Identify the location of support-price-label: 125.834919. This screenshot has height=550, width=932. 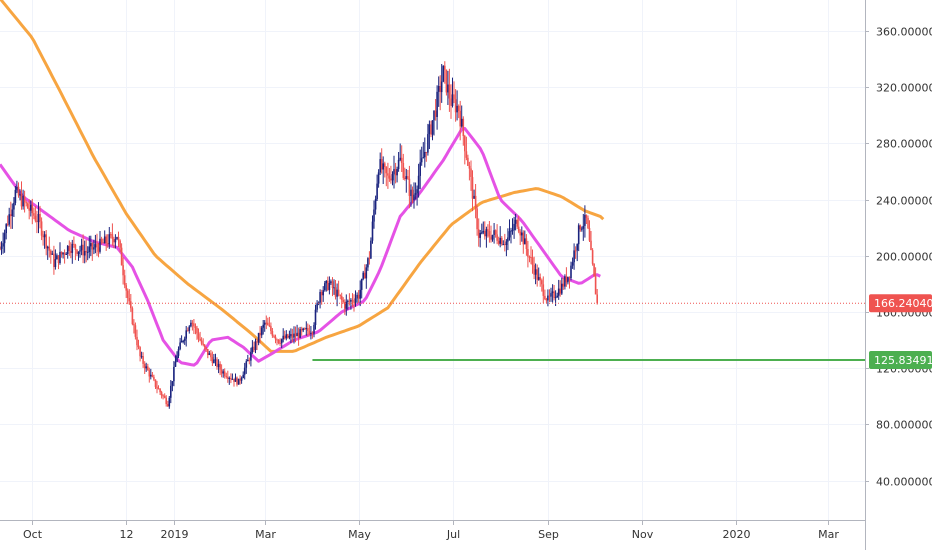
(903, 360).